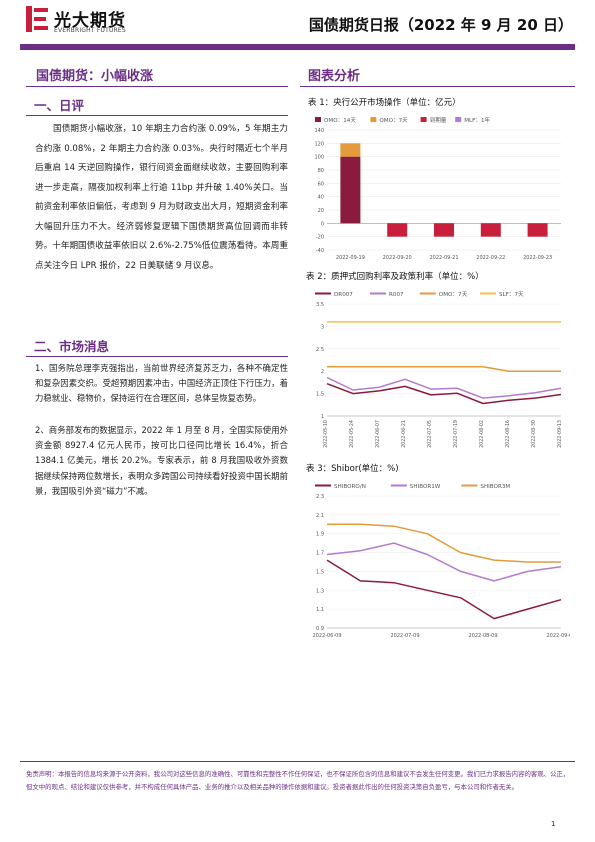 This screenshot has height=842, width=595. Describe the element at coordinates (443, 258) in the screenshot. I see `x-tick-label: 2022-09-21` at that location.